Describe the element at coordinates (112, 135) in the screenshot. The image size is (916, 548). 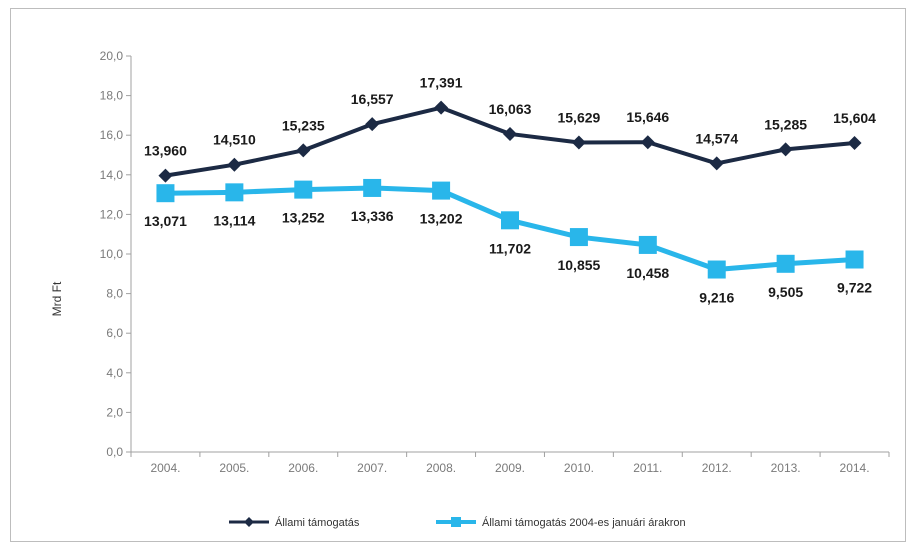
I see `y-tick-label: 16,0` at that location.